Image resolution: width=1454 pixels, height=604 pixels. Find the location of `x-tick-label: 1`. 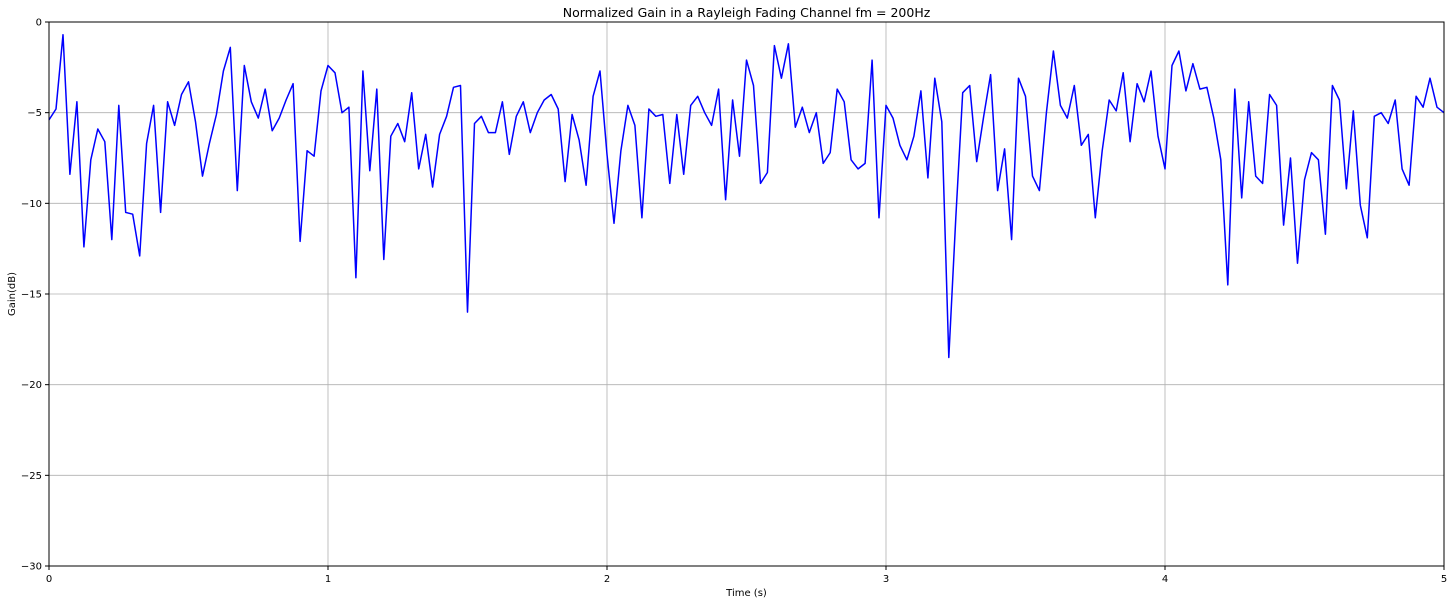

x-tick-label: 1 is located at coordinates (328, 579).